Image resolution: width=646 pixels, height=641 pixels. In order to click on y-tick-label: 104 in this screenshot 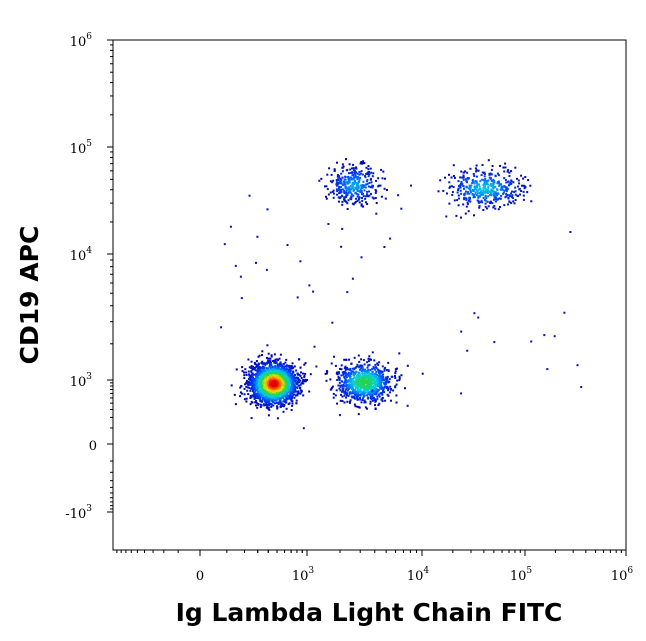, I will do `click(81, 255)`.